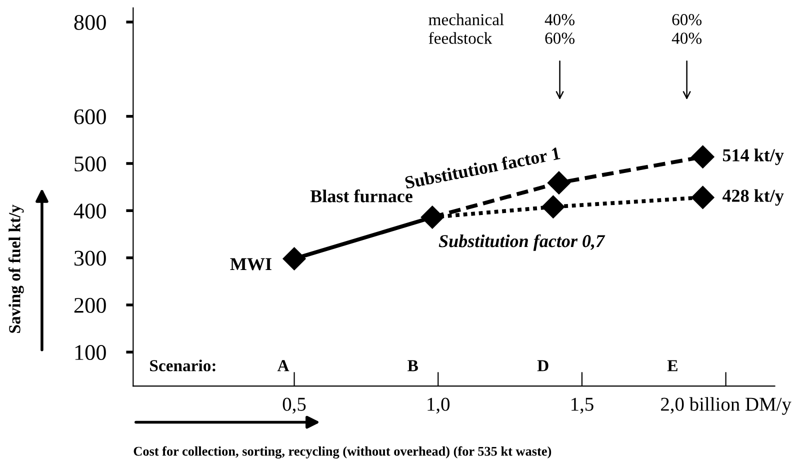  Describe the element at coordinates (283, 366) in the screenshot. I see `annotation: A` at that location.